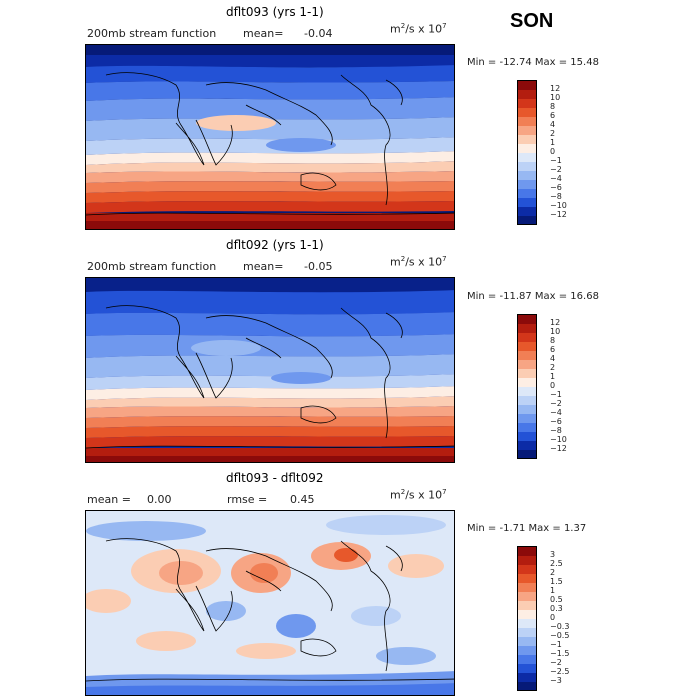 The image size is (700, 700). What do you see at coordinates (553, 142) in the screenshot?
I see `panel1-tick: 1` at bounding box center [553, 142].